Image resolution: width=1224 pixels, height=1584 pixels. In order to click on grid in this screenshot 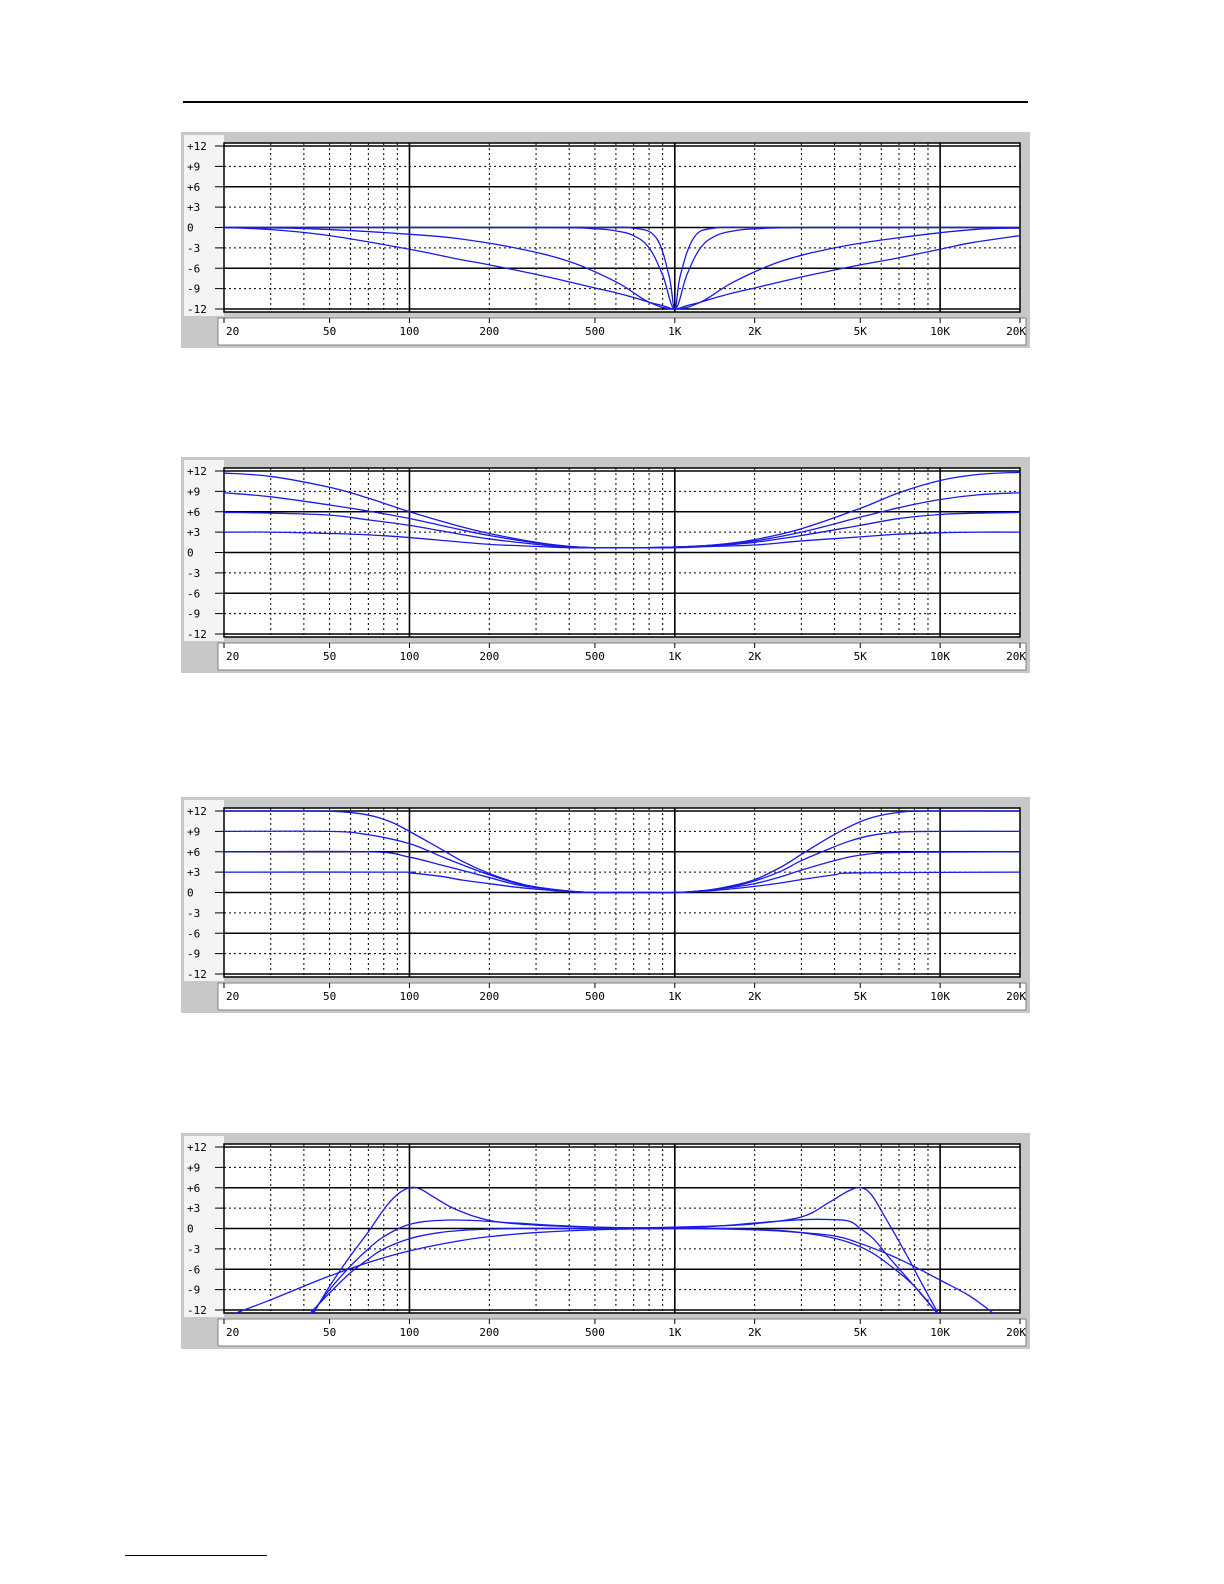, I will do `click(617, 552)`.